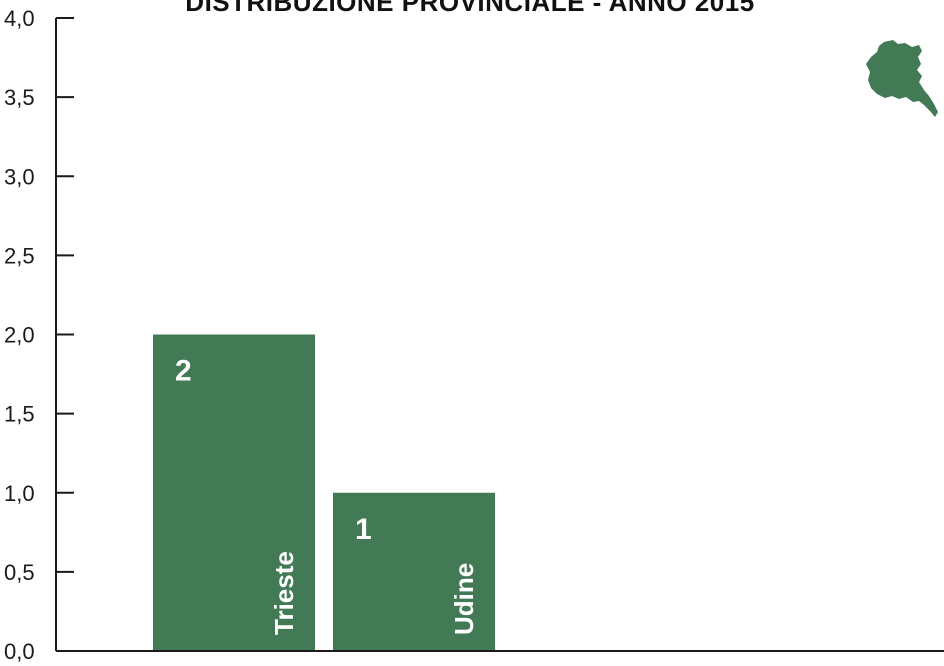 Image resolution: width=944 pixels, height=666 pixels. Describe the element at coordinates (19, 335) in the screenshot. I see `y-tick-label: 2,0` at that location.